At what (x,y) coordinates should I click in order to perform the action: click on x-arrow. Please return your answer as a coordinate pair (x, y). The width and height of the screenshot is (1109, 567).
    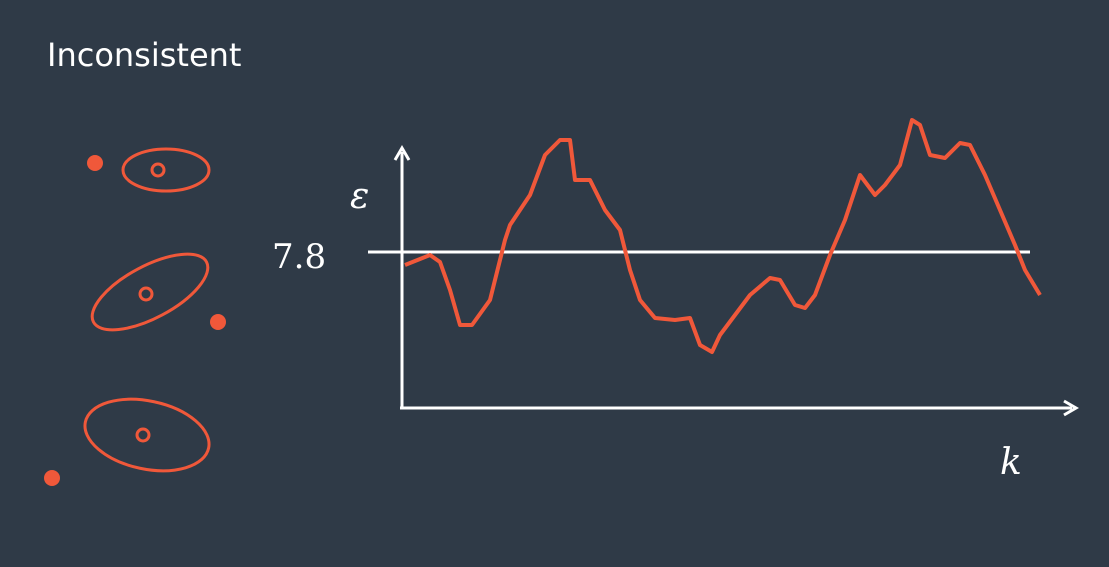
    Looking at the image, I should click on (1071, 408).